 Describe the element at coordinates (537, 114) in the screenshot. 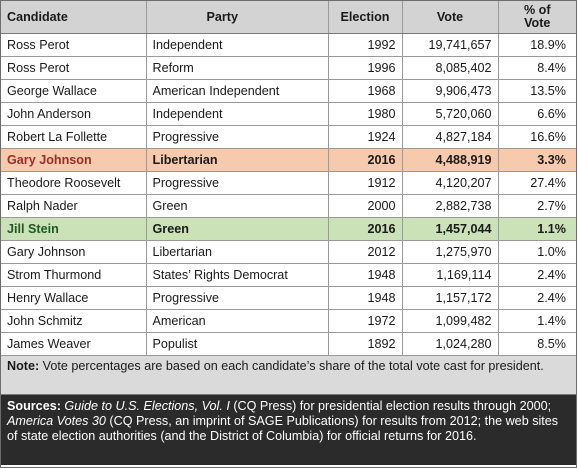

I see `cell-percent: 6.6%` at that location.